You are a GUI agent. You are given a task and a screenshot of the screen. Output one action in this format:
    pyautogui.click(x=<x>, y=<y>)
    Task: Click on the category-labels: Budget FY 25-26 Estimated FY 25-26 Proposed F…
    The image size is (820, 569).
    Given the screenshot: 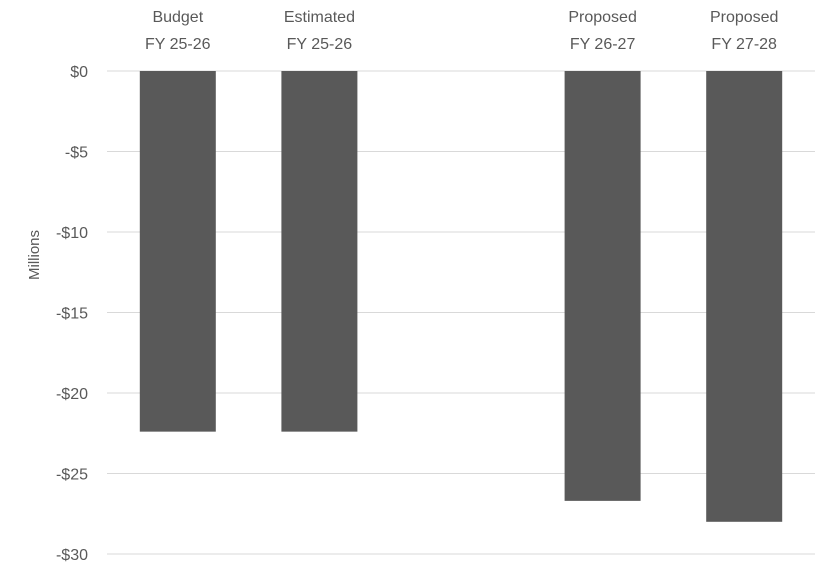 What is the action you would take?
    pyautogui.click(x=461, y=31)
    